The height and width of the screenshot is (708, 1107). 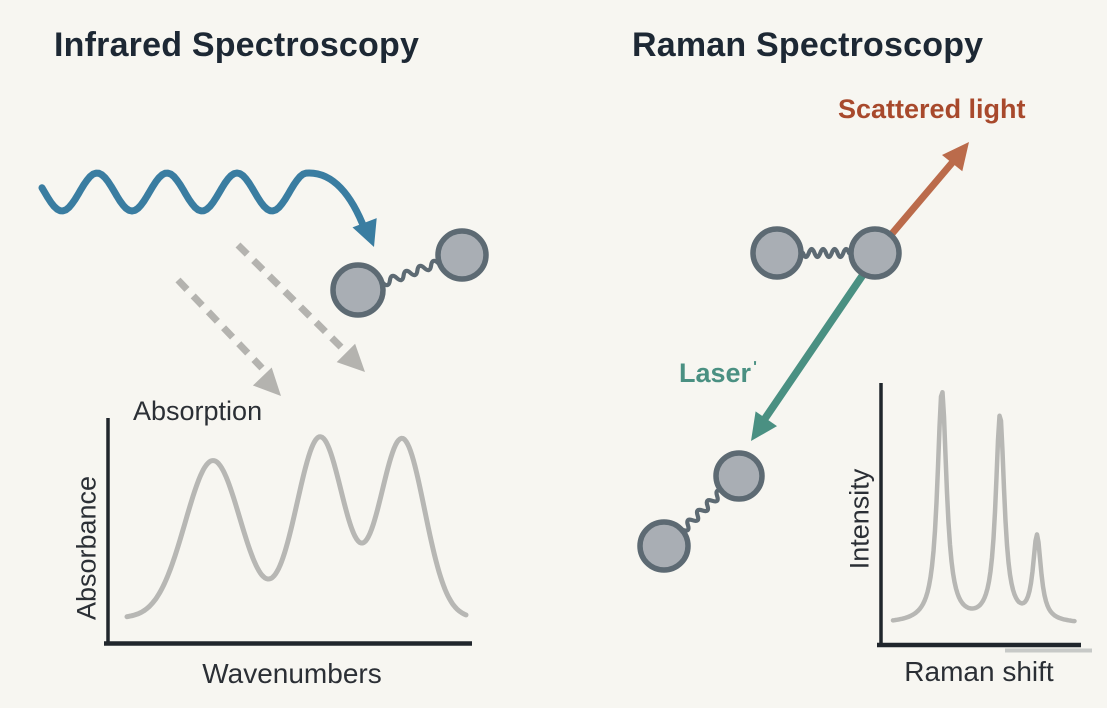 What do you see at coordinates (203, 201) in the screenshot?
I see `ir-light-wave` at bounding box center [203, 201].